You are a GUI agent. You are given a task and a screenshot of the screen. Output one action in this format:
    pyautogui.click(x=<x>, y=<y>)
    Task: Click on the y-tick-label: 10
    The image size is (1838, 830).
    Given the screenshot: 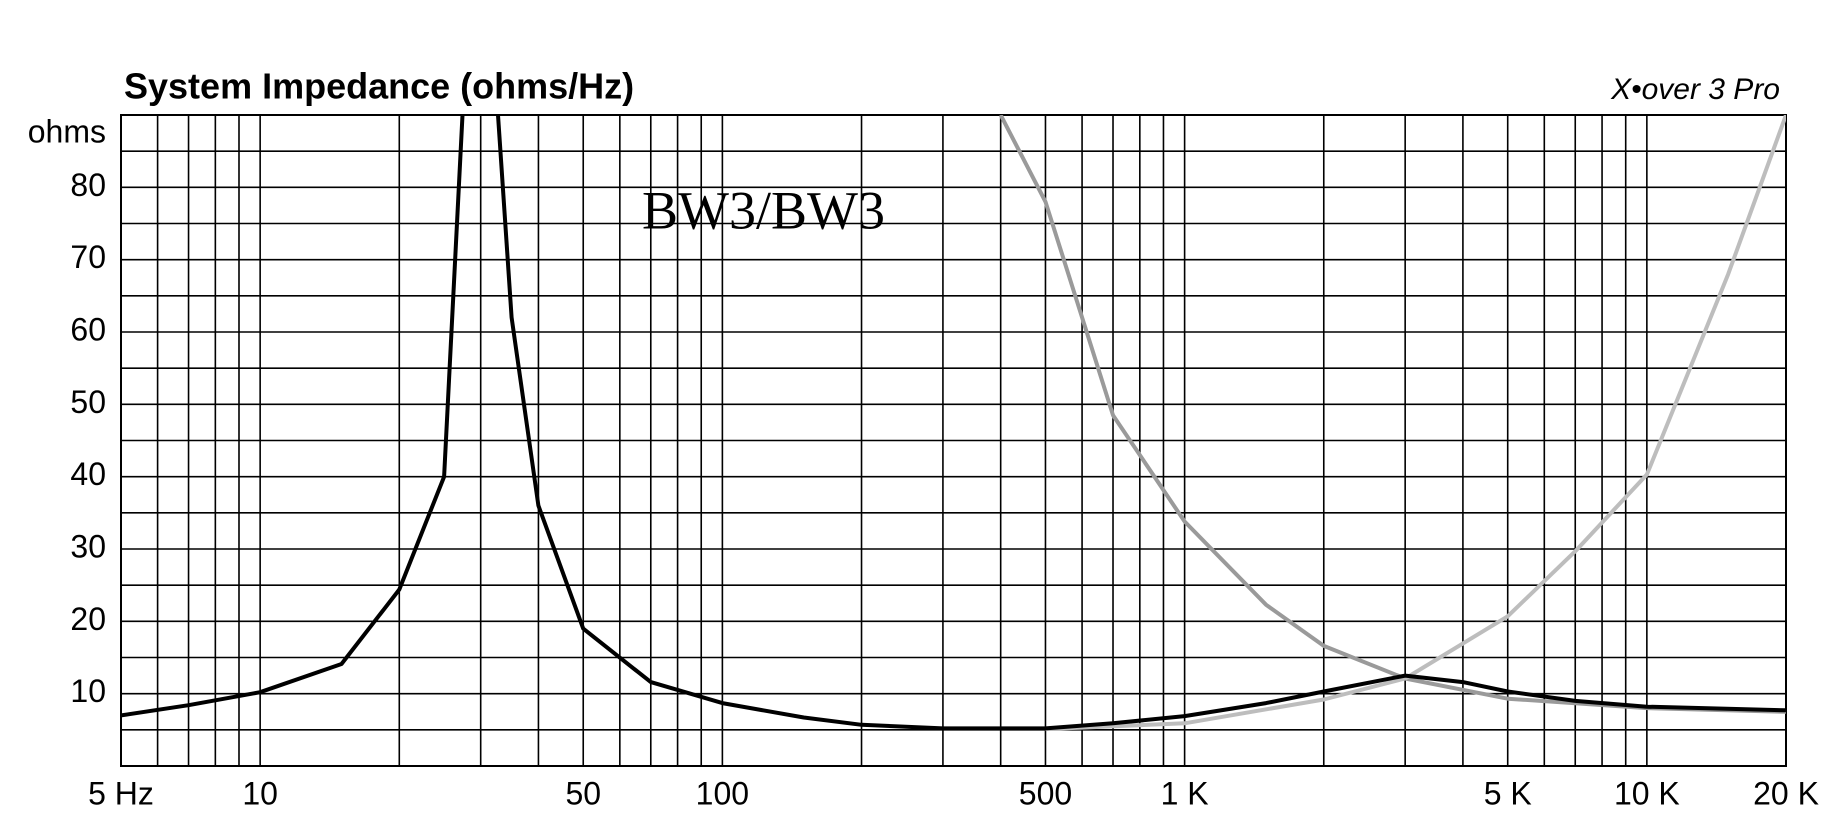 What is the action you would take?
    pyautogui.click(x=88, y=691)
    